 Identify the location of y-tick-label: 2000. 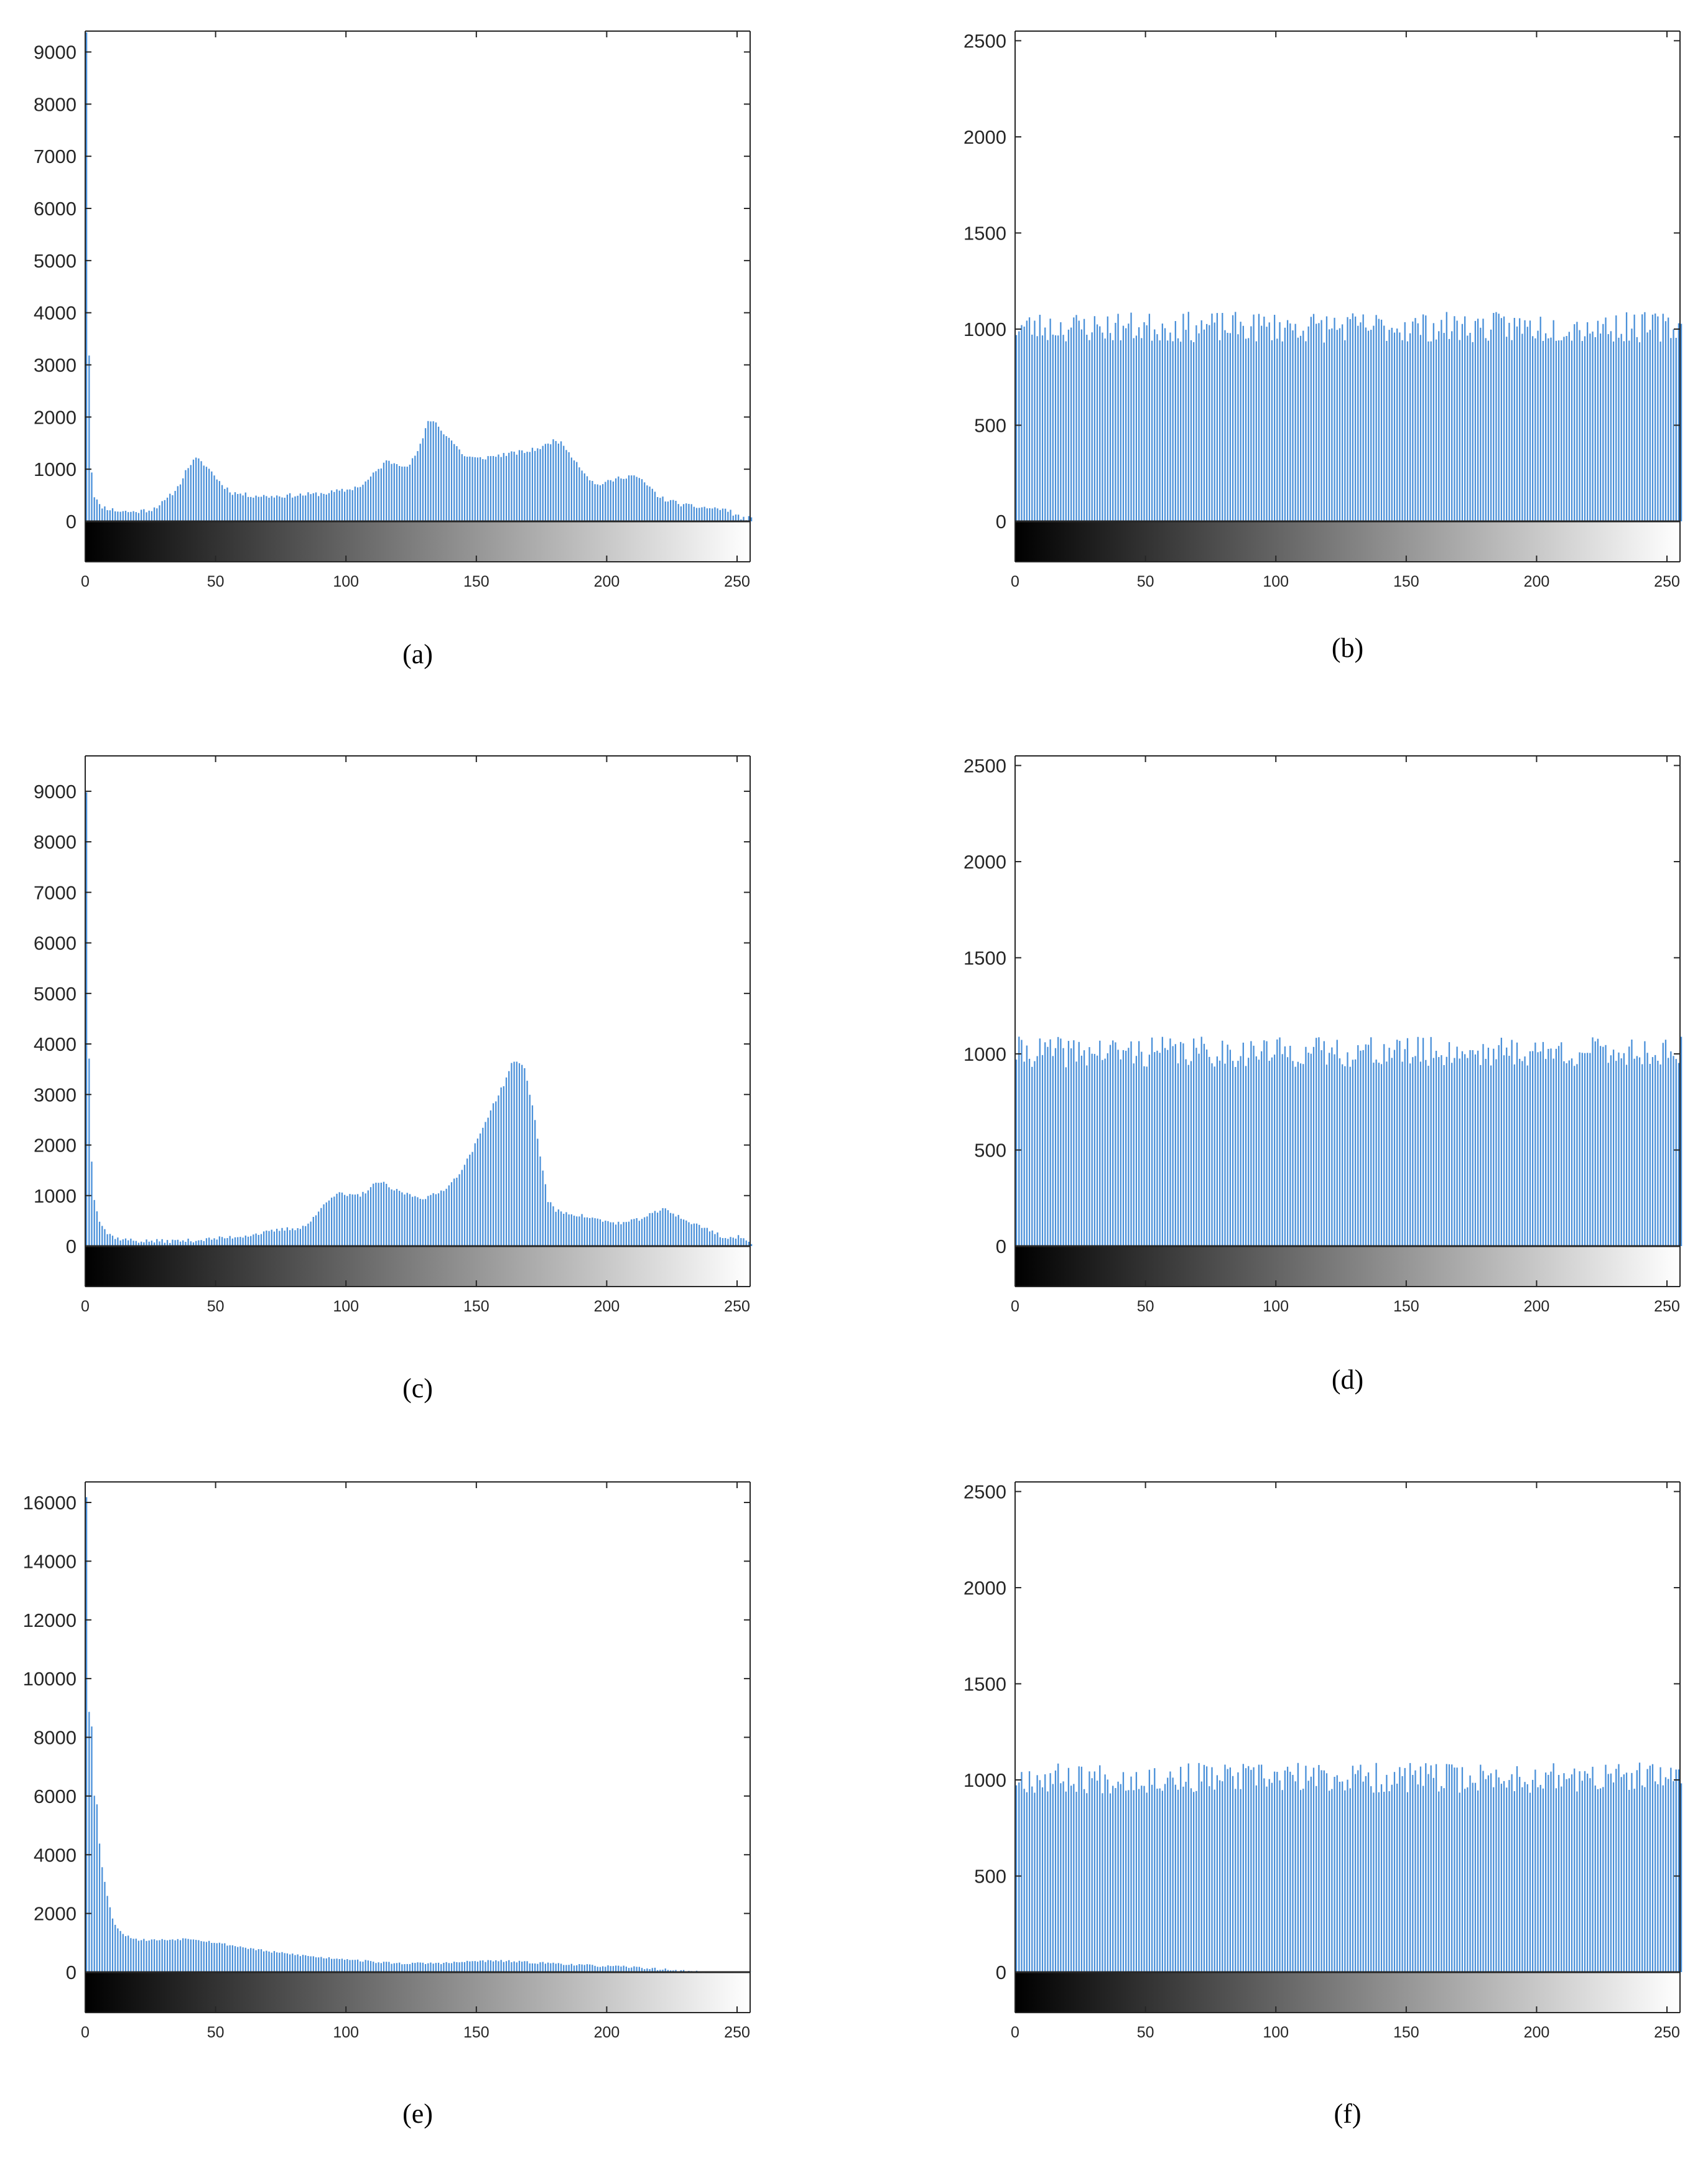
(55, 417).